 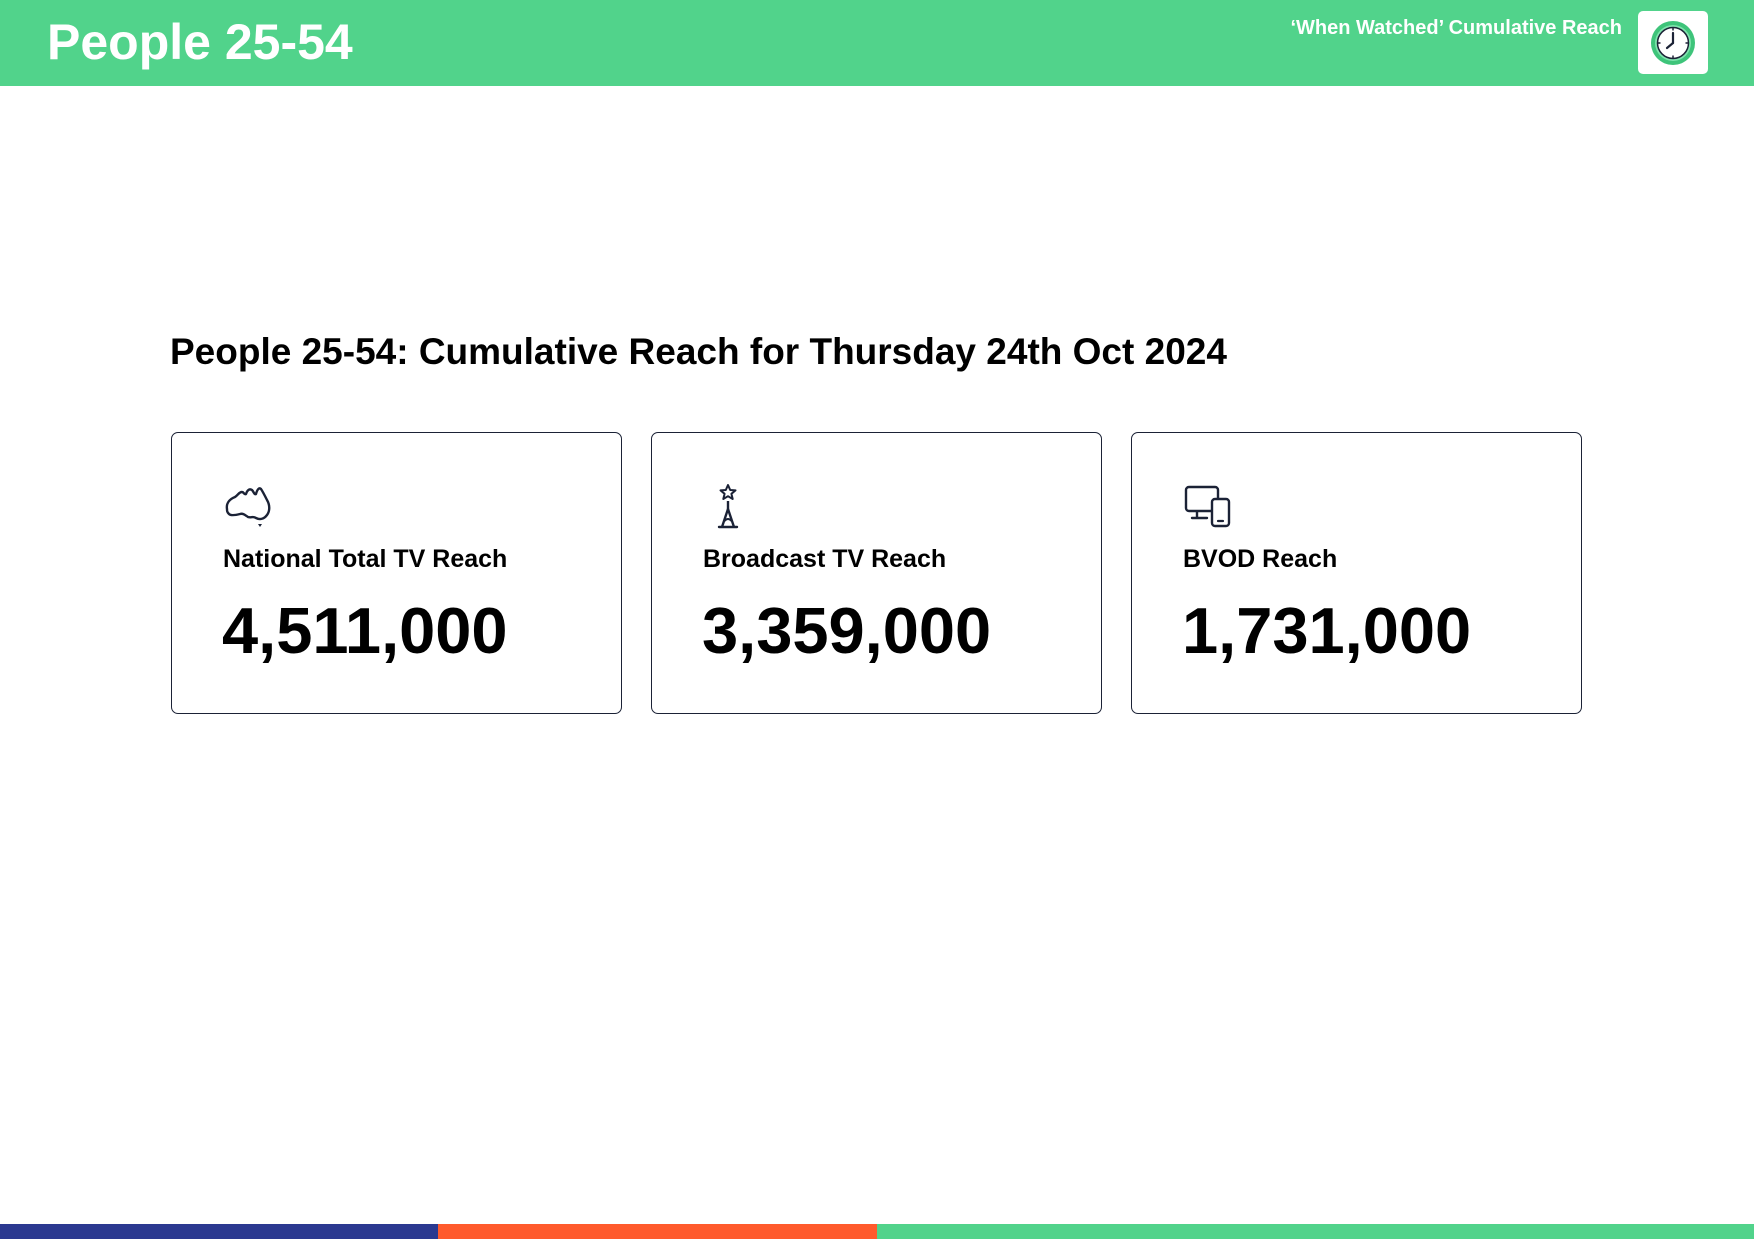 I want to click on card-label: BVOD Reach, so click(x=1260, y=559).